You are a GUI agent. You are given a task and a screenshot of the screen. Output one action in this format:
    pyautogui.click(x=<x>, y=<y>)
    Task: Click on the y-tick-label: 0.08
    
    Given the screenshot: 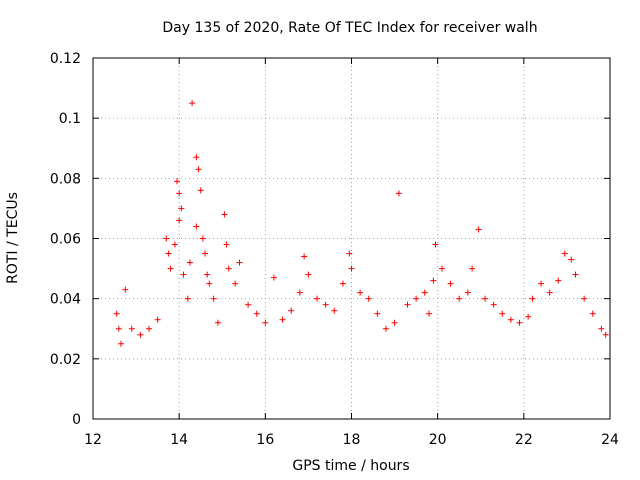 What is the action you would take?
    pyautogui.click(x=65, y=179)
    